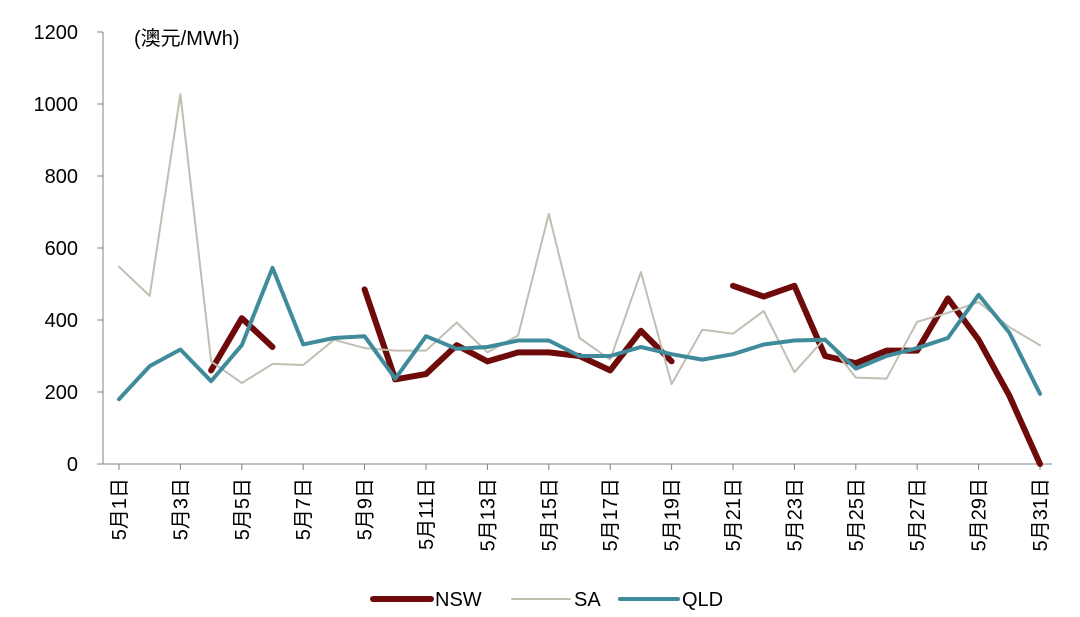  Describe the element at coordinates (304, 509) in the screenshot. I see `x-tick-label: 5月7日` at that location.